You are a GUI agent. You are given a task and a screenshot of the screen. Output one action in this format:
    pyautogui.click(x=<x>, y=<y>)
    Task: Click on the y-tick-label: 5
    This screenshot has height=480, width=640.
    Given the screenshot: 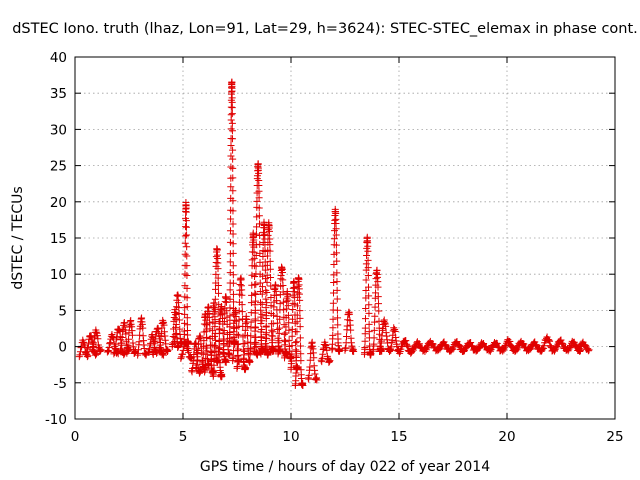 What is the action you would take?
    pyautogui.click(x=62, y=311)
    